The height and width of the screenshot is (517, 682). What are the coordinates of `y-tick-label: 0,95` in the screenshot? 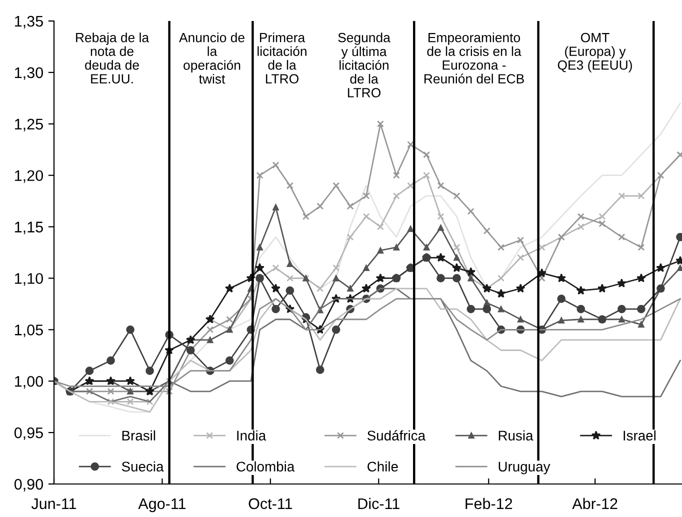 It's located at (28, 433).